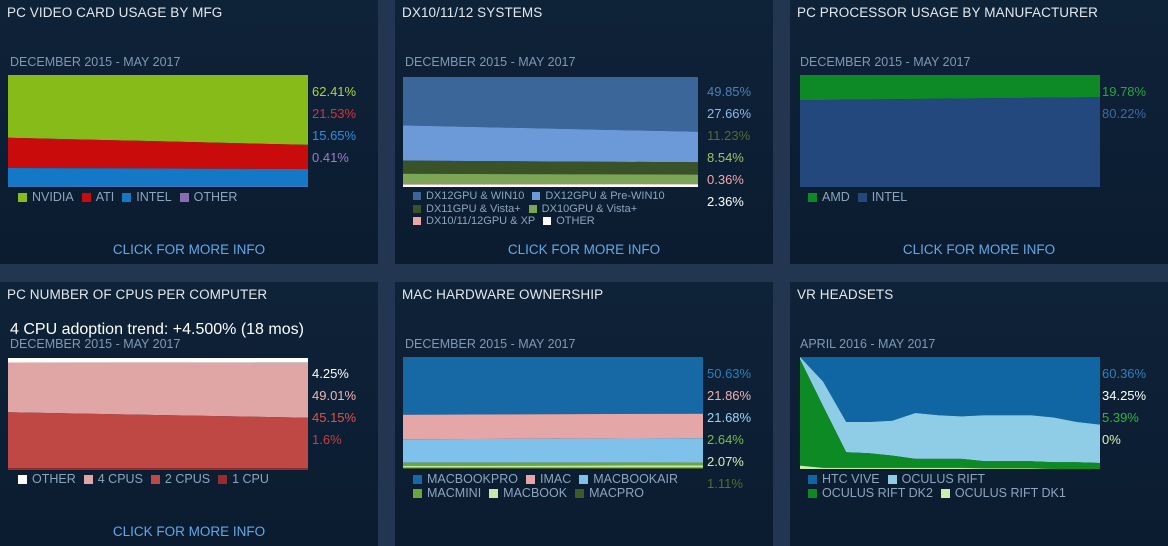 Image resolution: width=1168 pixels, height=546 pixels. I want to click on legend-item-dx12gpu-pre-win10: DX12GPU & Pre-WIN10, so click(598, 196).